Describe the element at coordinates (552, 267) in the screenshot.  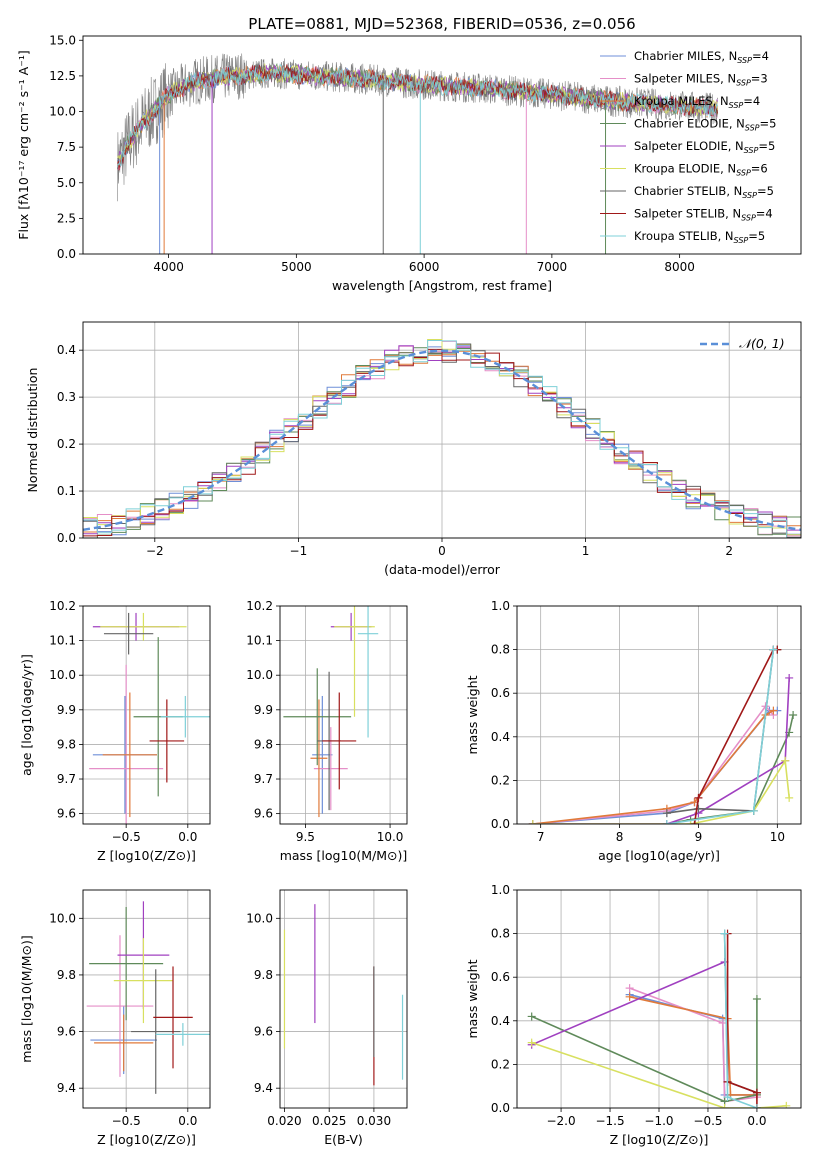
I see `x-tick-label: 7000` at that location.